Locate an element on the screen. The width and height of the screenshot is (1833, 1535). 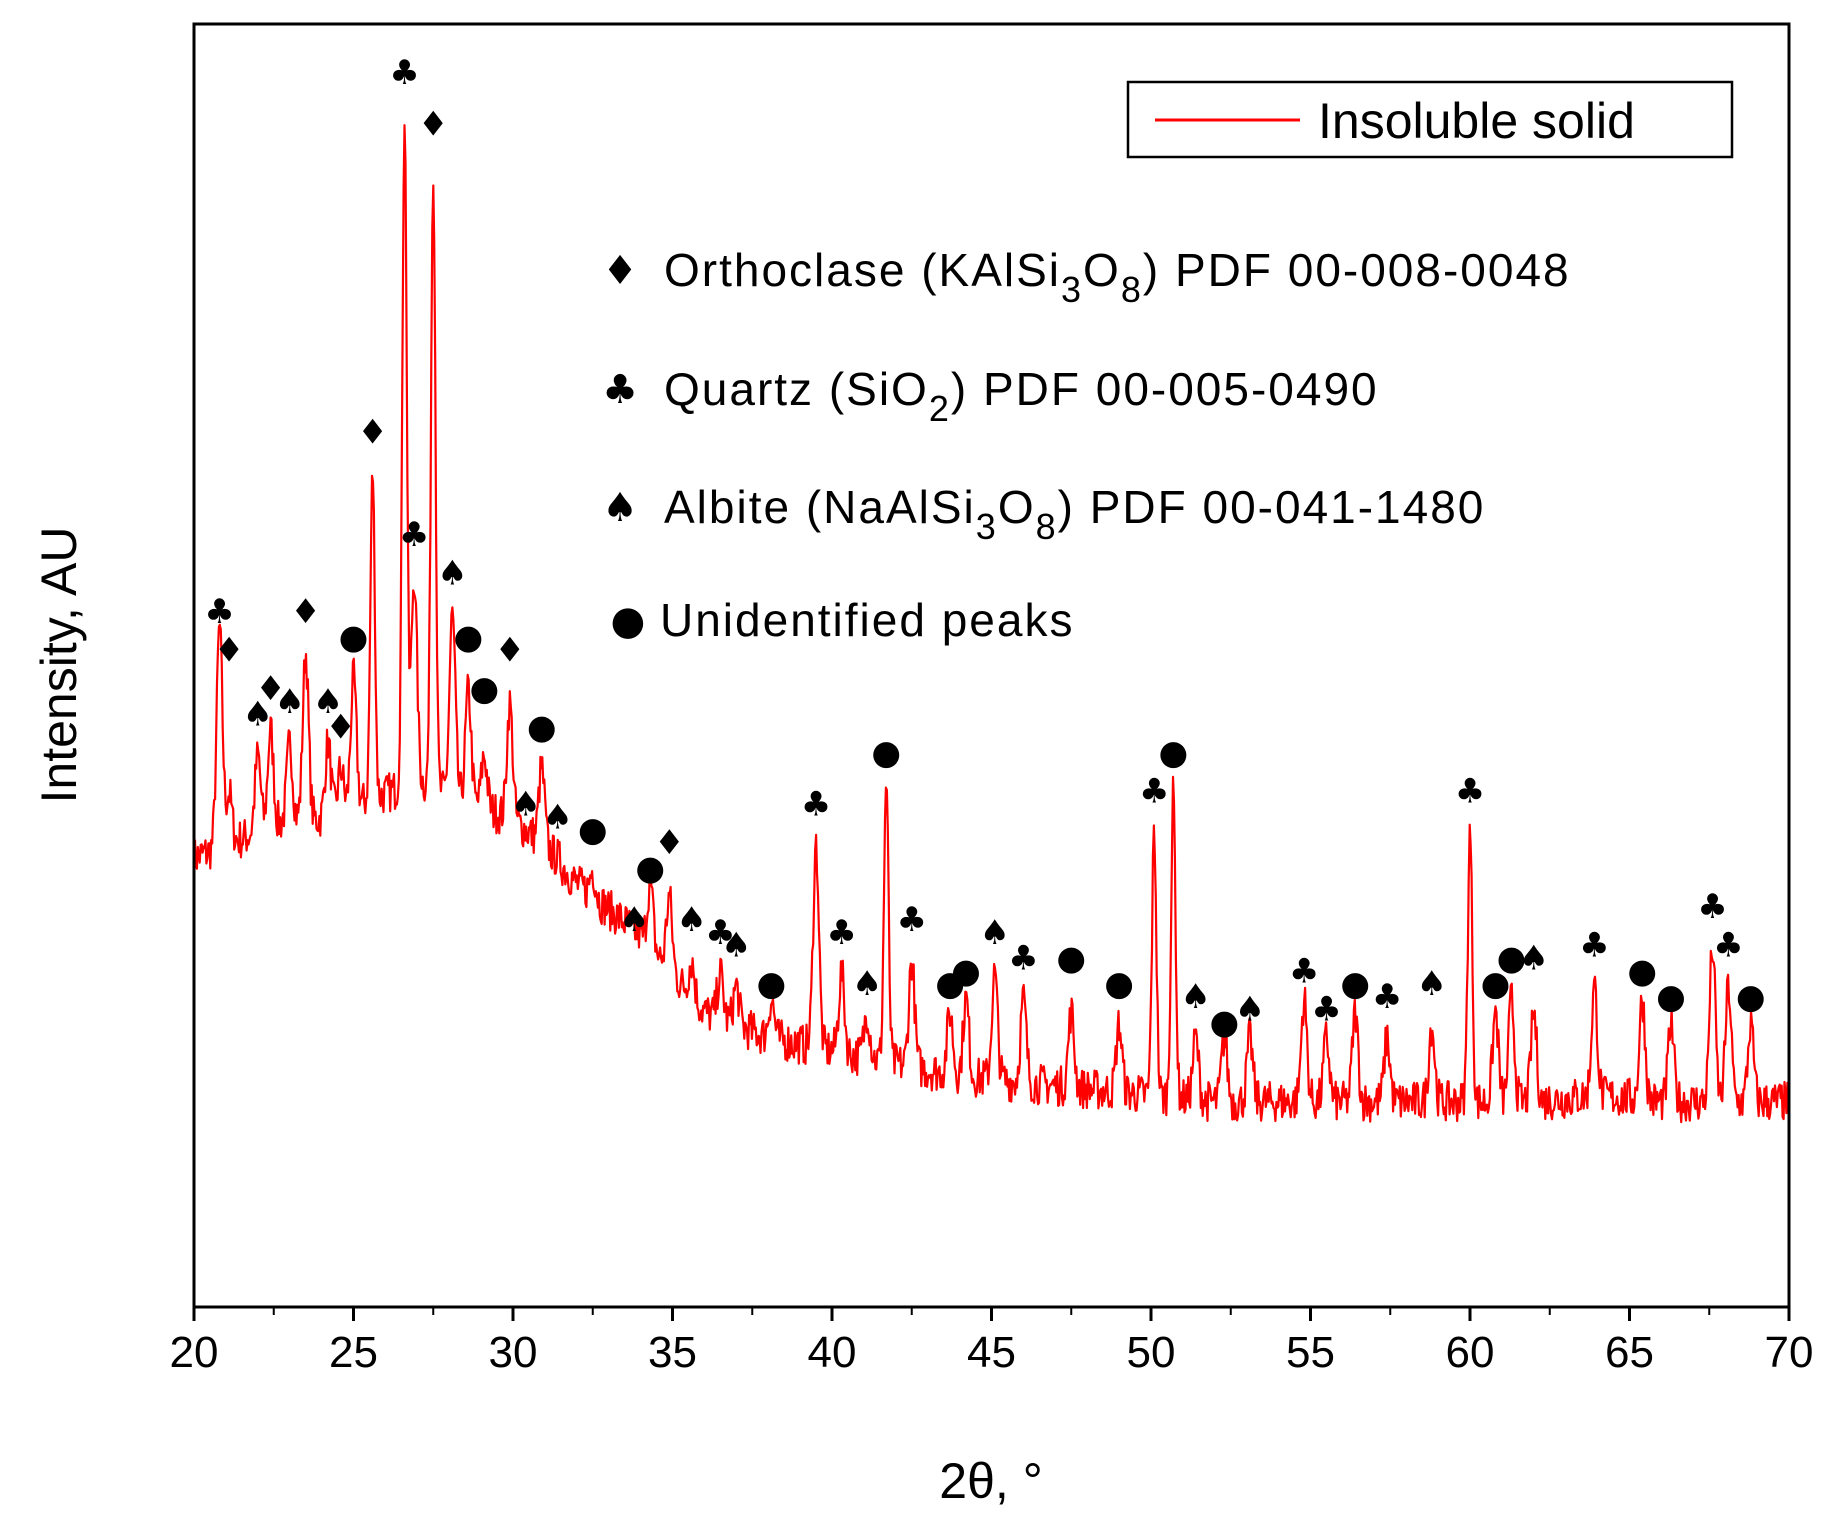
phase-label-part: 2 is located at coordinates (940, 408).